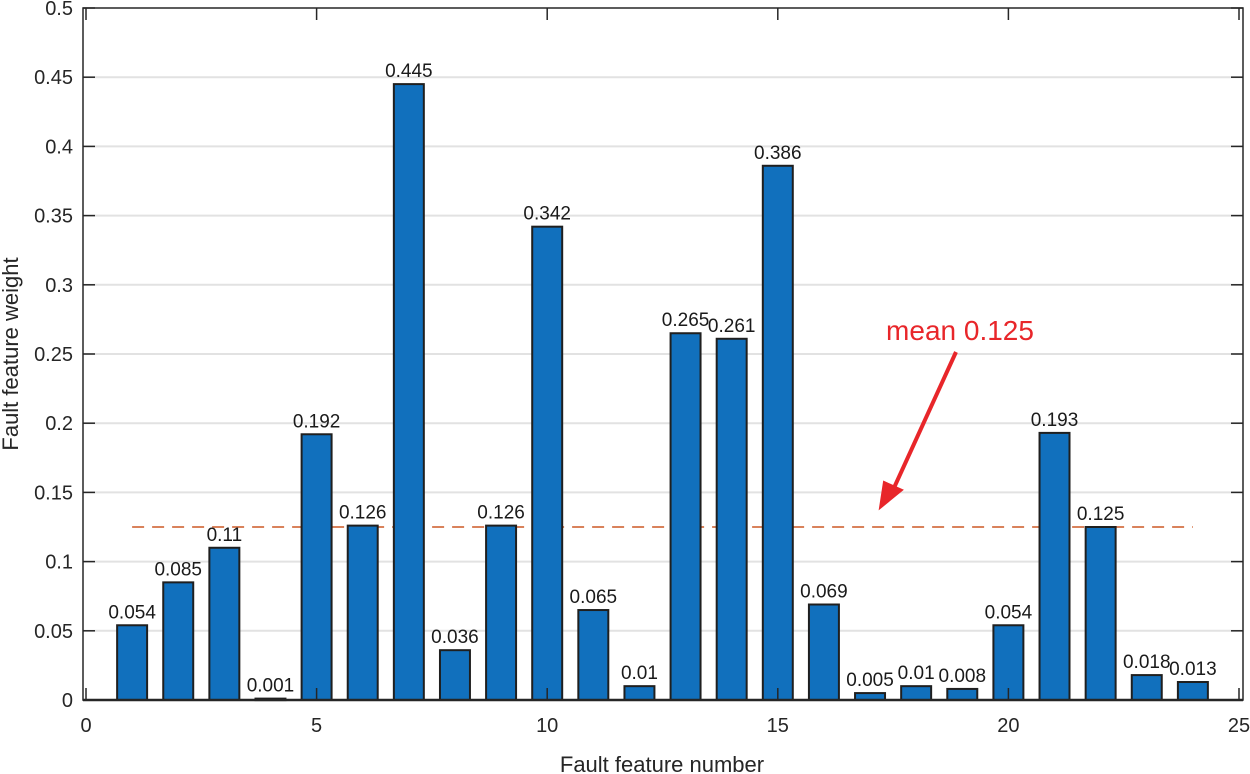 This screenshot has height=774, width=1250. What do you see at coordinates (53, 355) in the screenshot?
I see `y-tick-label: 0.25` at bounding box center [53, 355].